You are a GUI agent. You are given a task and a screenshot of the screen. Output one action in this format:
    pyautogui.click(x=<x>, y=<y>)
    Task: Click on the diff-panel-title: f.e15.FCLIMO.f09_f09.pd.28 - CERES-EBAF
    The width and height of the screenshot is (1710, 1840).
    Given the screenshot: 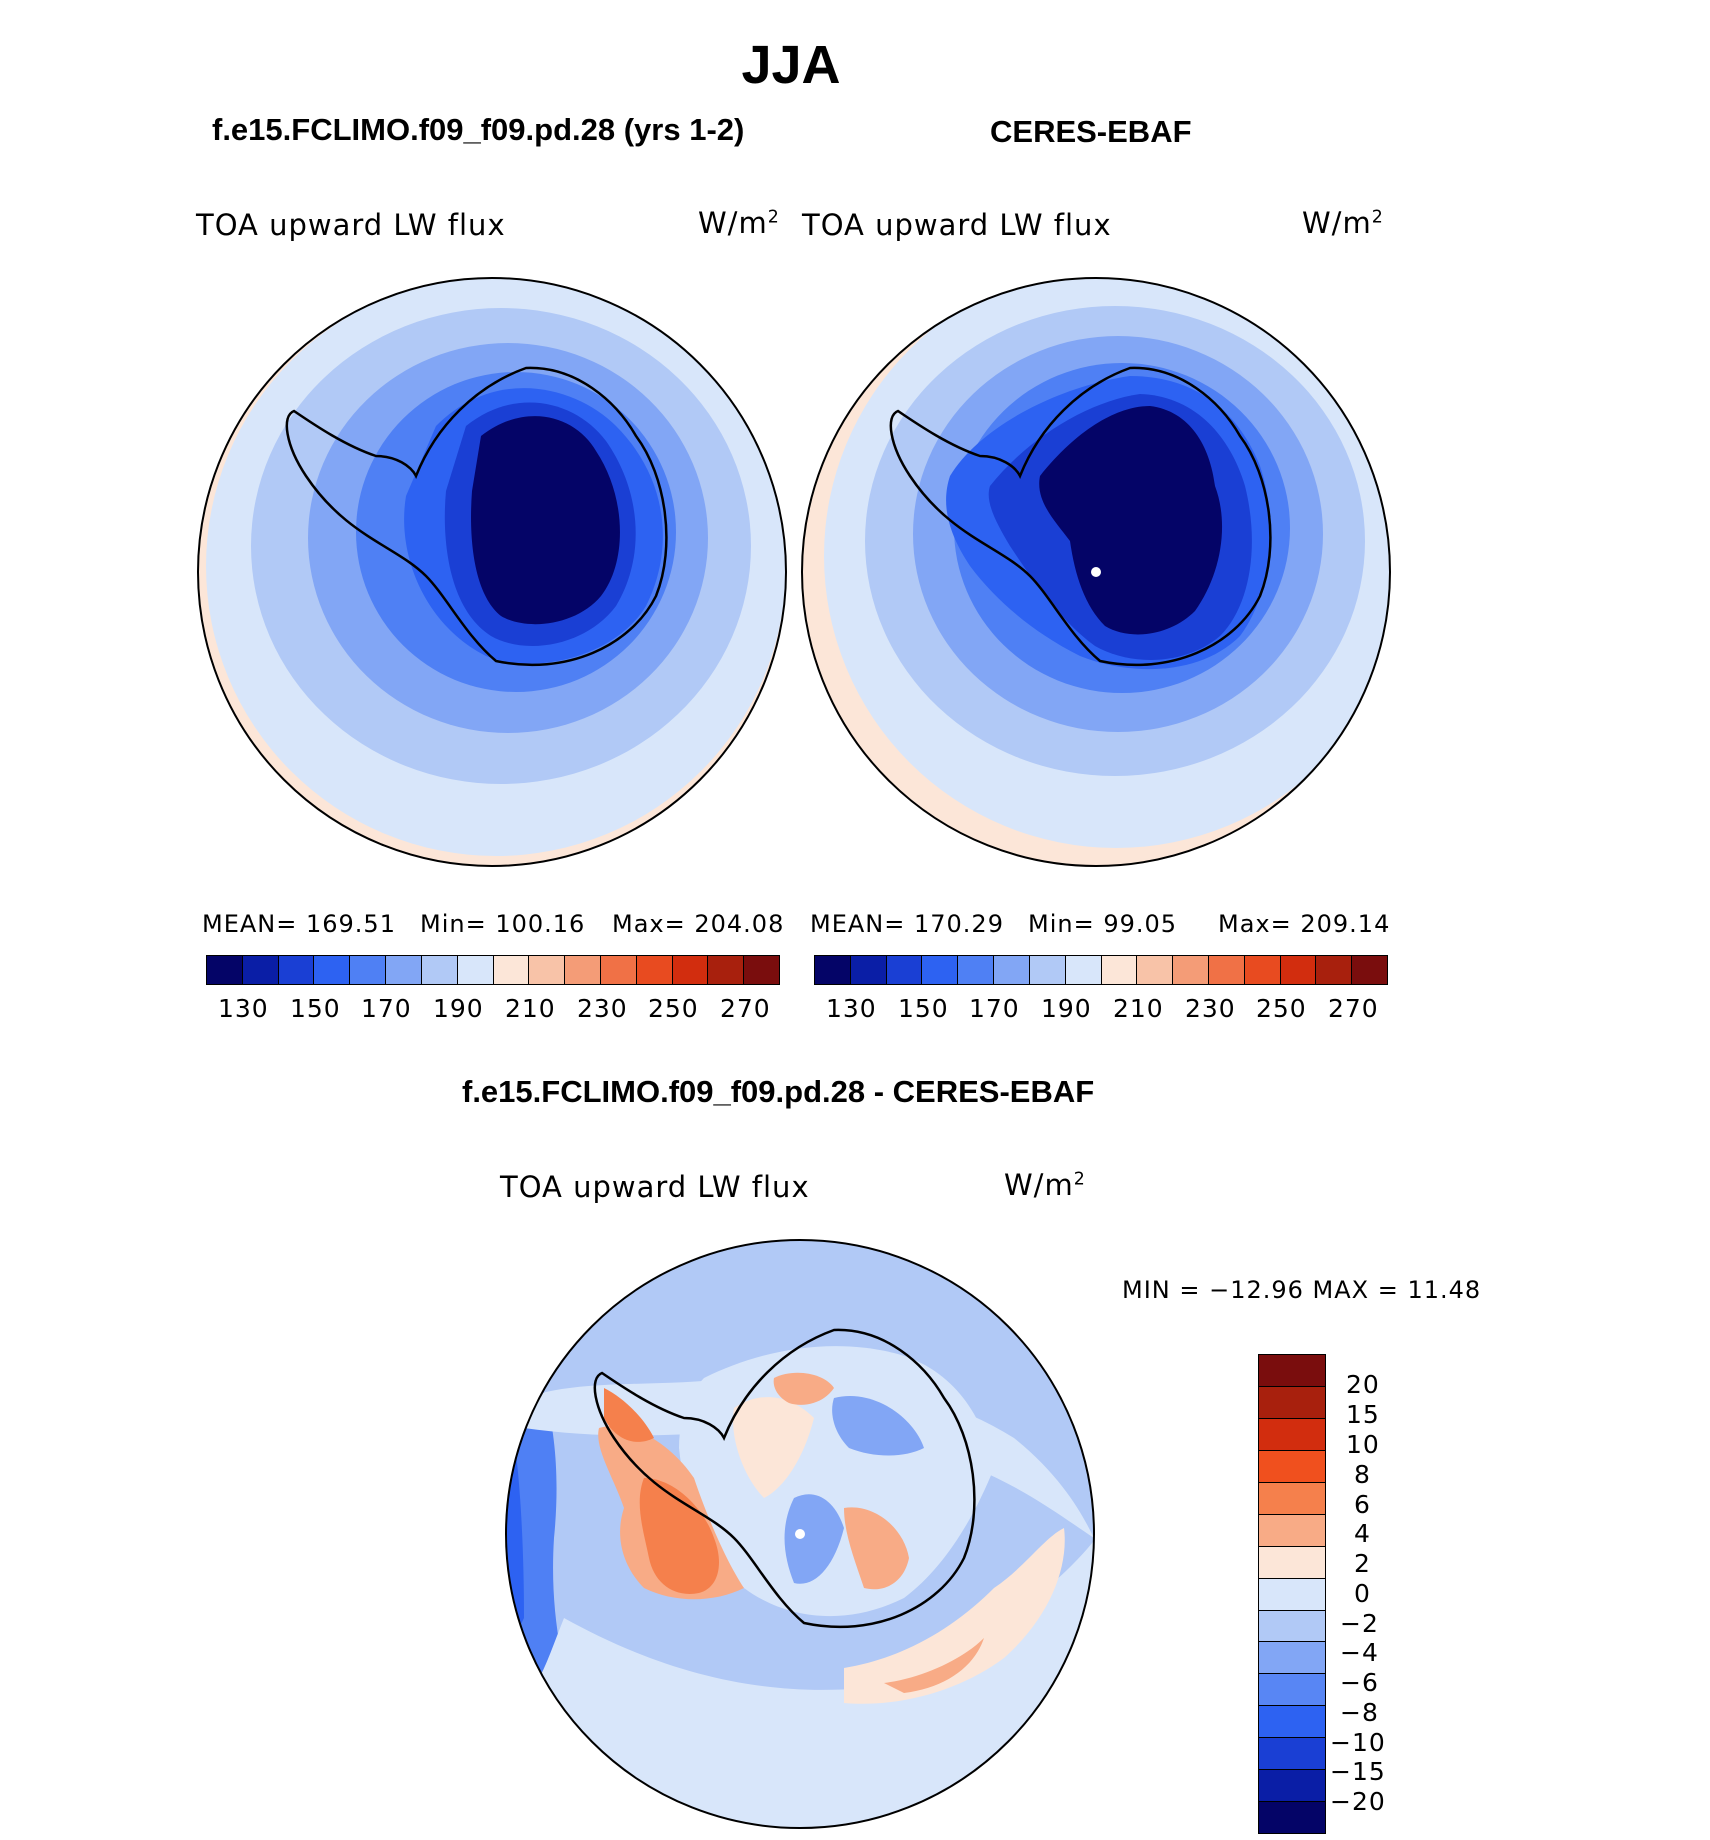 What is the action you would take?
    pyautogui.click(x=778, y=1091)
    